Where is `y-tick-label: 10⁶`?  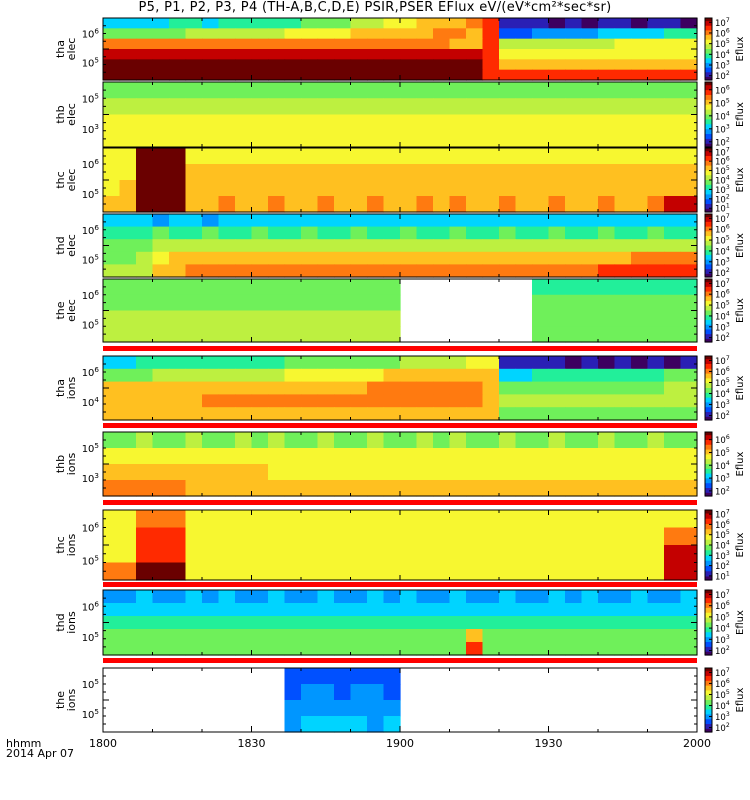
y-tick-label: 10⁶ is located at coordinates (91, 606).